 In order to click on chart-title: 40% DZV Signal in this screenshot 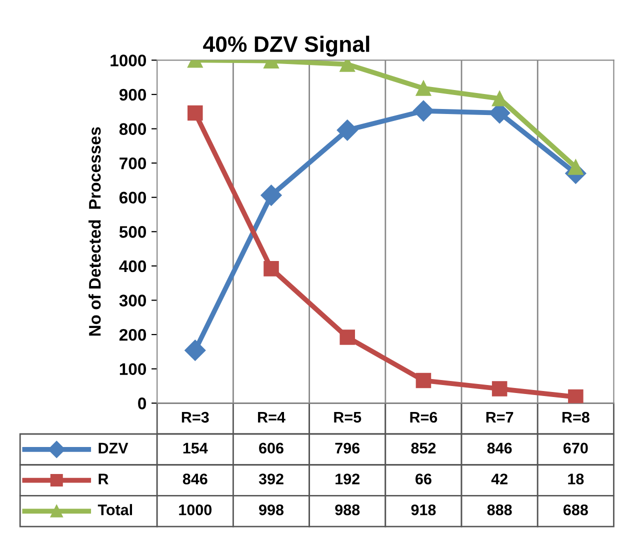, I will do `click(286, 46)`.